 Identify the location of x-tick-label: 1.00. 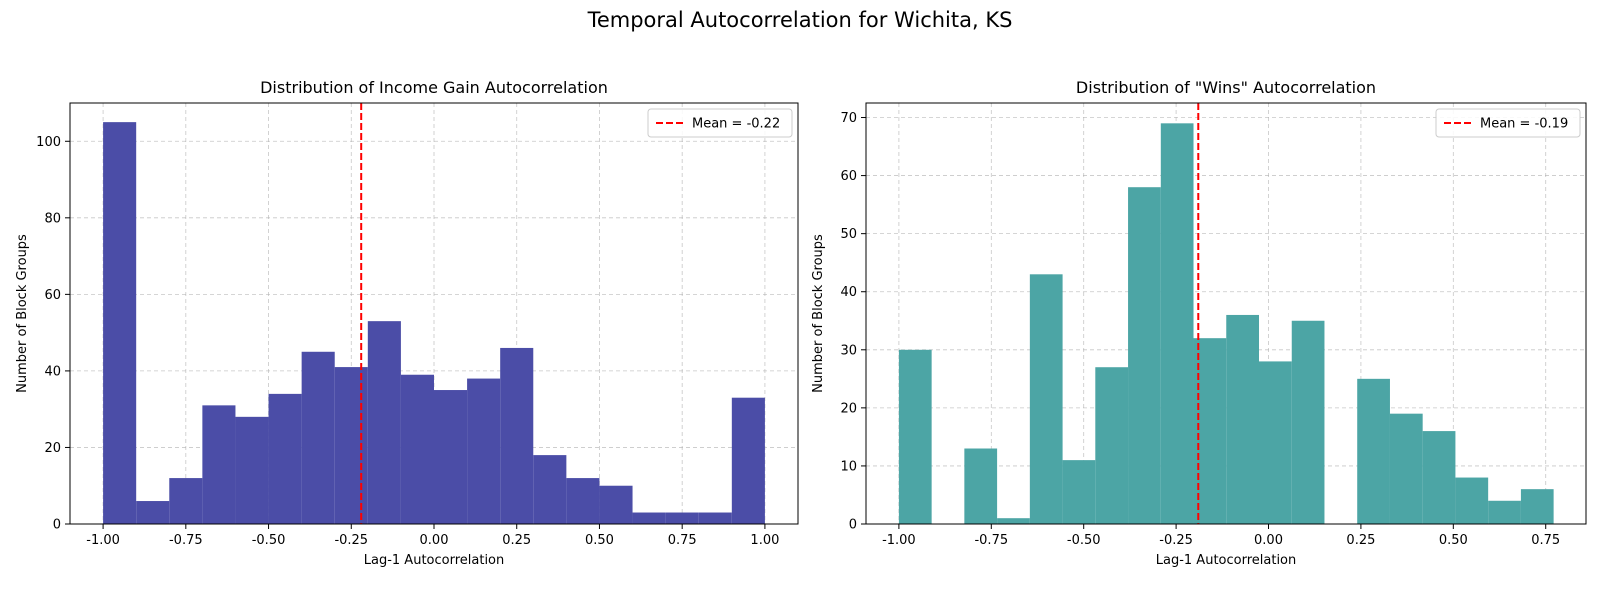
(764, 540).